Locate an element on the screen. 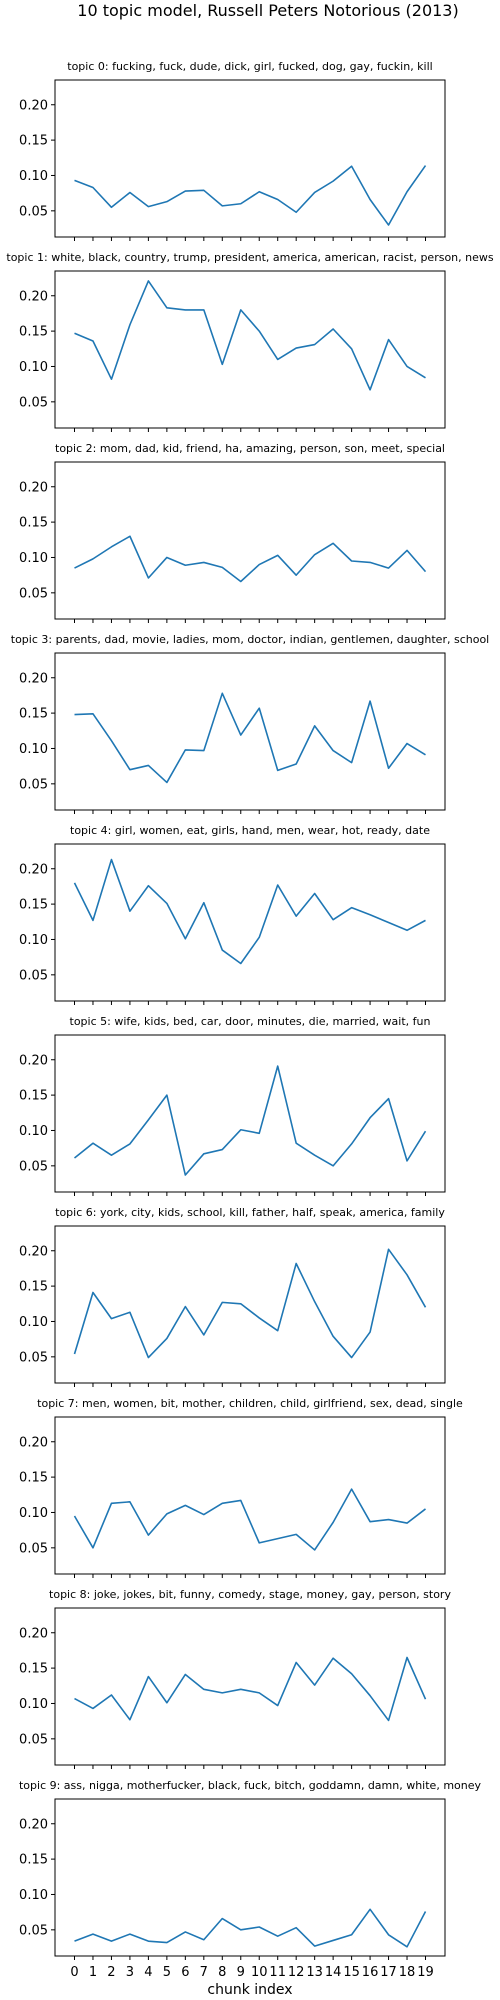 The width and height of the screenshot is (500, 2000). x-tick-label: 15 is located at coordinates (351, 1972).